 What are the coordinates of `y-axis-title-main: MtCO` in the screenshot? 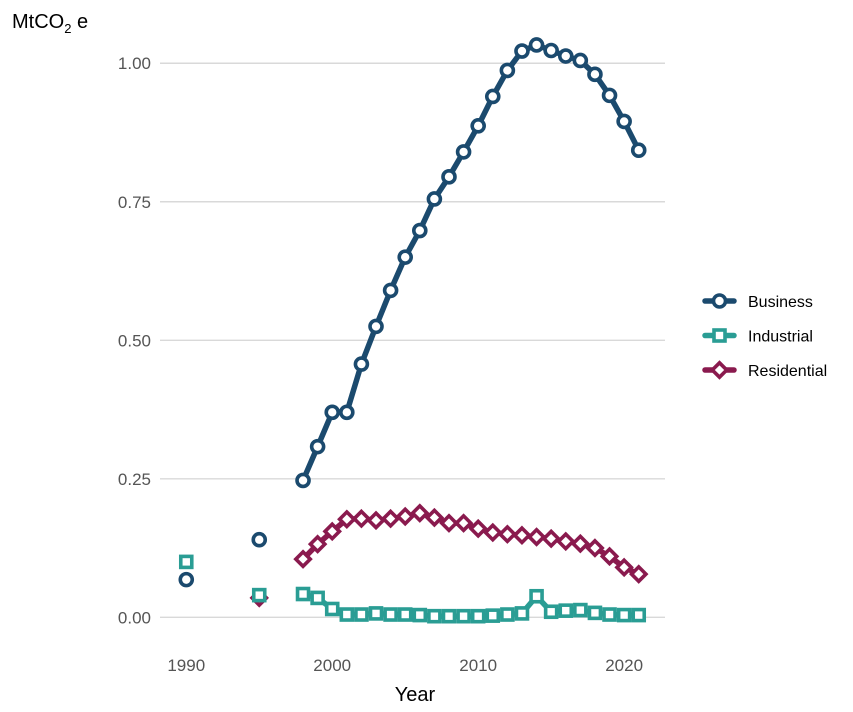 It's located at (38, 22).